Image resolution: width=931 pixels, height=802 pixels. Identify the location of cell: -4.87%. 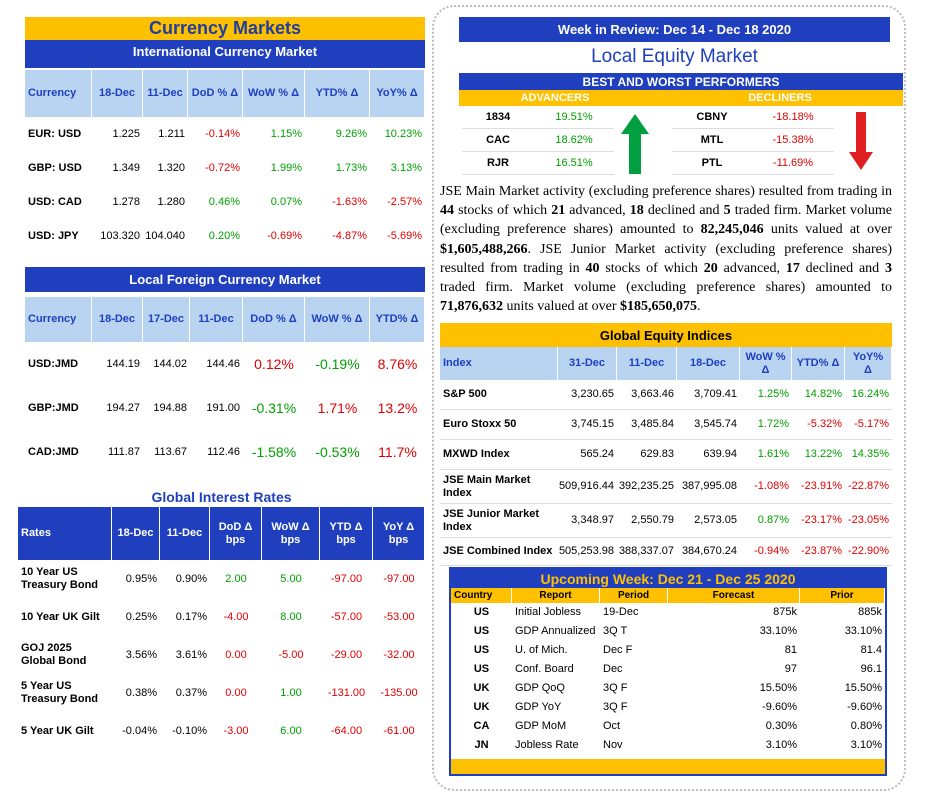
(349, 235).